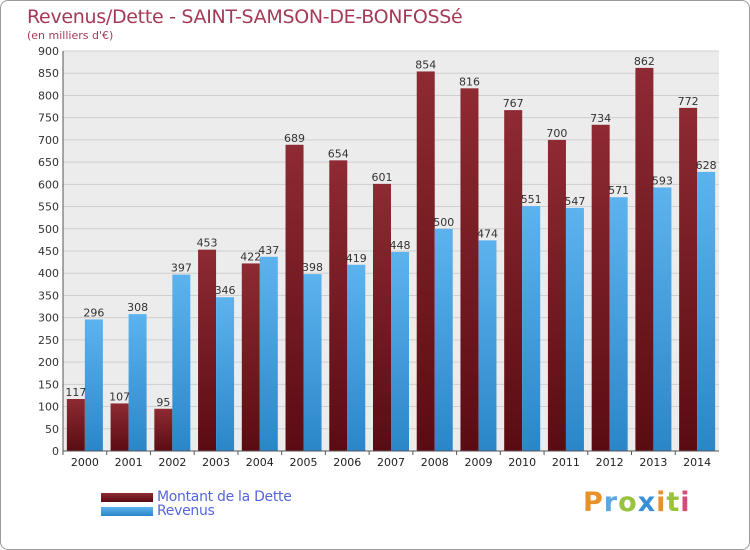 The height and width of the screenshot is (550, 750). Describe the element at coordinates (48, 118) in the screenshot. I see `y-tick-label: 750` at that location.